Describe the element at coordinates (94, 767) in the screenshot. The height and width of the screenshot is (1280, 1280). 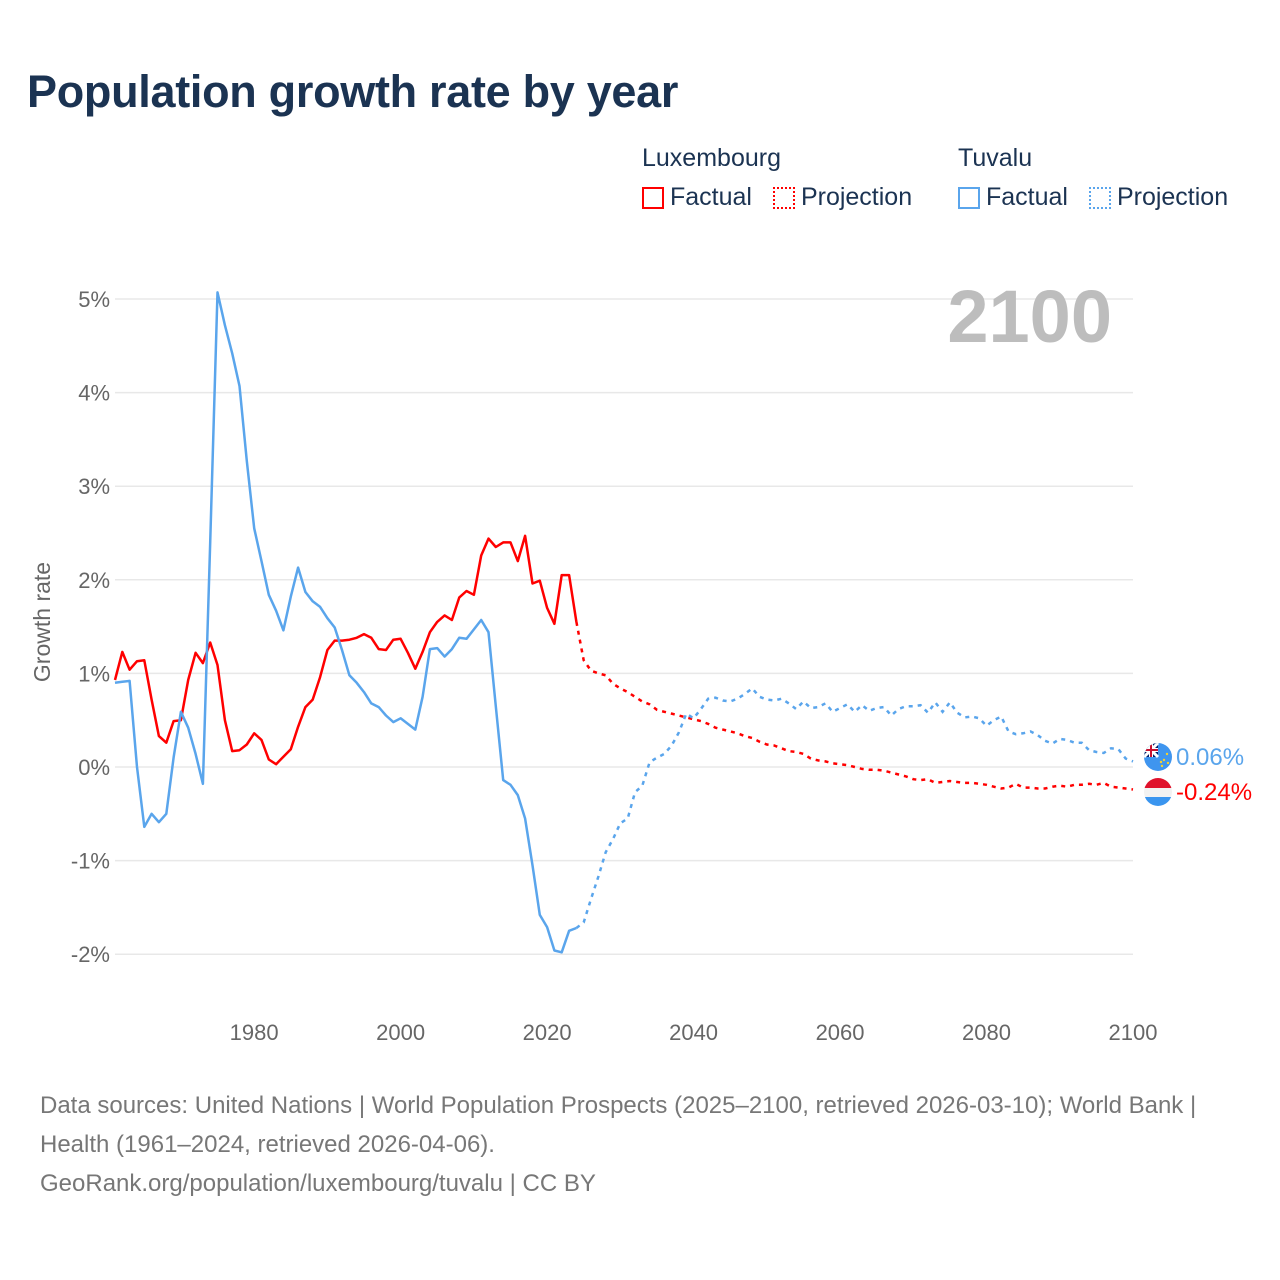
I see `y-tick-label: 0%` at that location.